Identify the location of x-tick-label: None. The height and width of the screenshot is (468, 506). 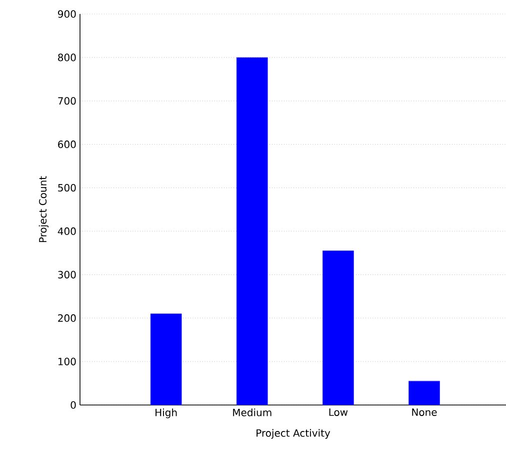
(424, 412).